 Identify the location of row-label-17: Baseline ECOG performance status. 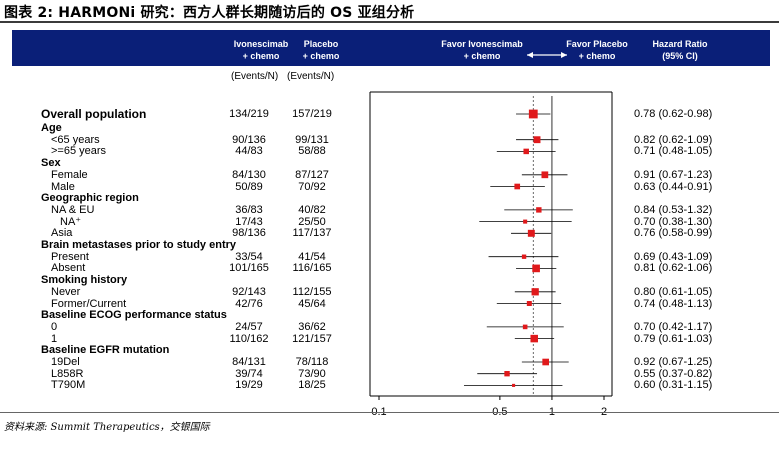
(134, 315).